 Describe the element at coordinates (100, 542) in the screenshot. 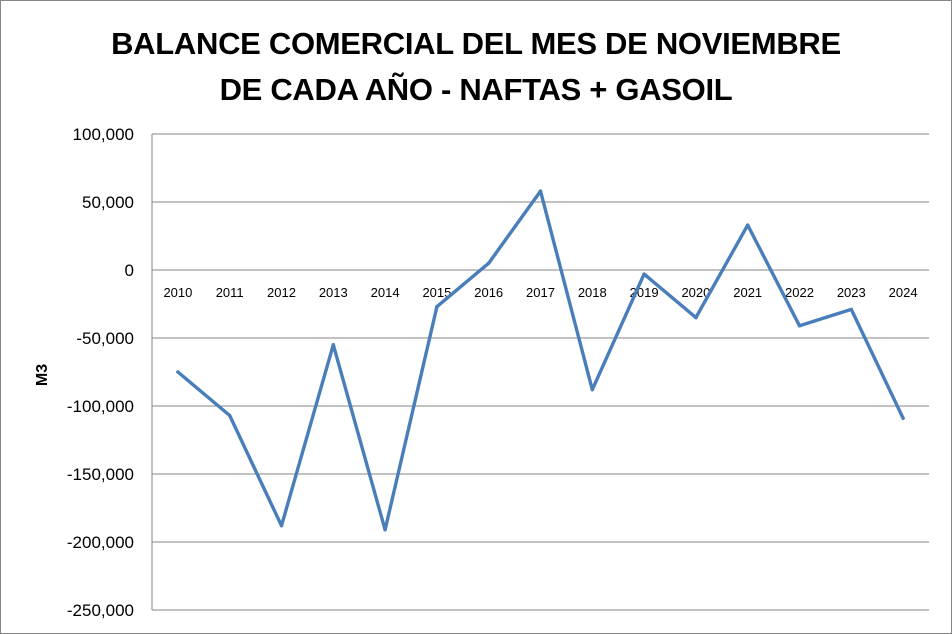

I see `y-tick-label: -200,000` at that location.